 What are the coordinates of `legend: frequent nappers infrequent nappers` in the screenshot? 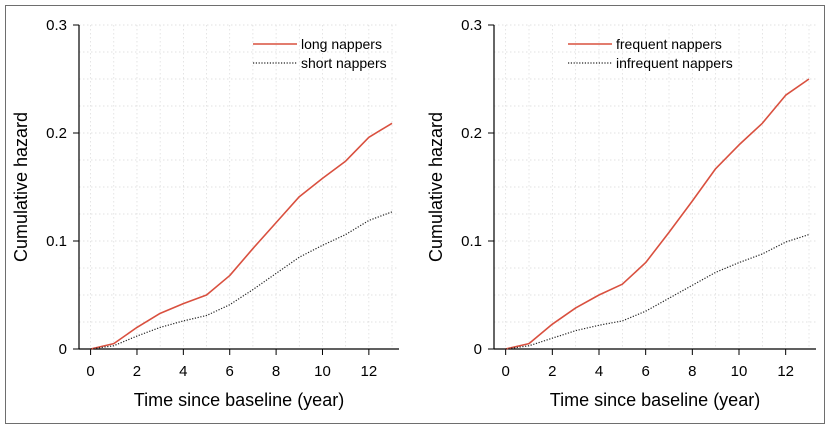 It's located at (650, 53).